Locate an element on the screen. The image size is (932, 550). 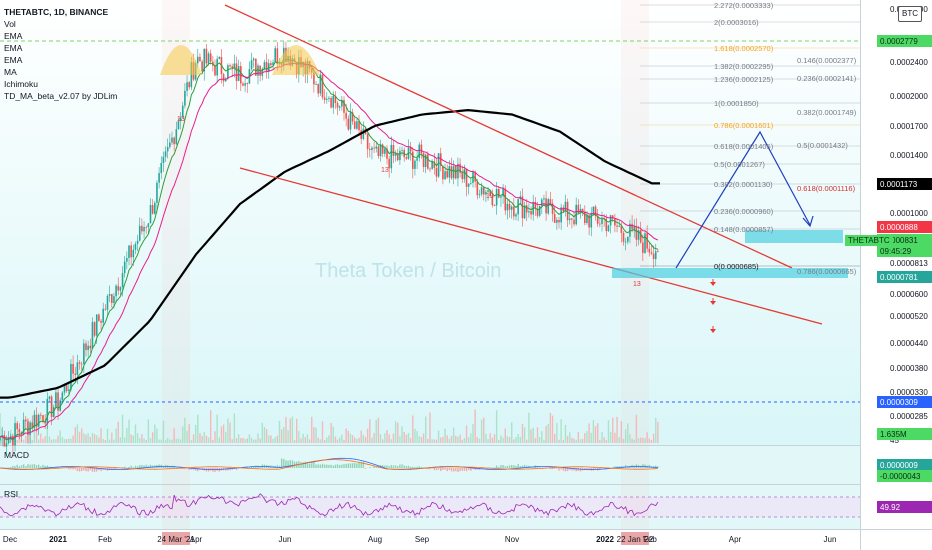
price-badge-label: 09:45:29 is located at coordinates (896, 251).